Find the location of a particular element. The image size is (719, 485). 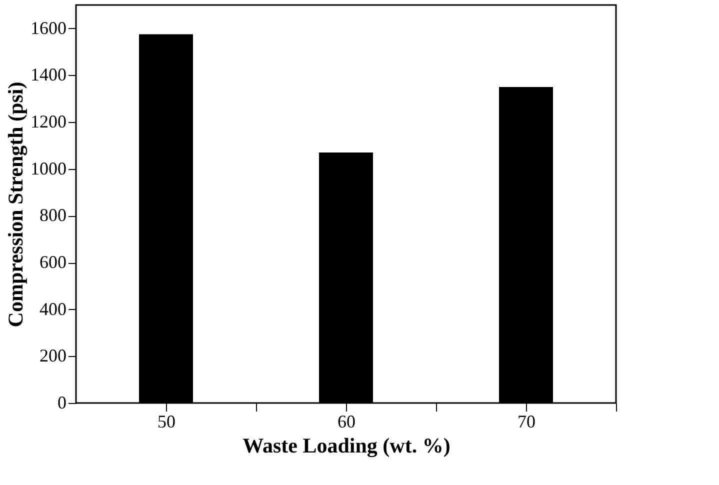

y-tick-label: 0 is located at coordinates (62, 402).